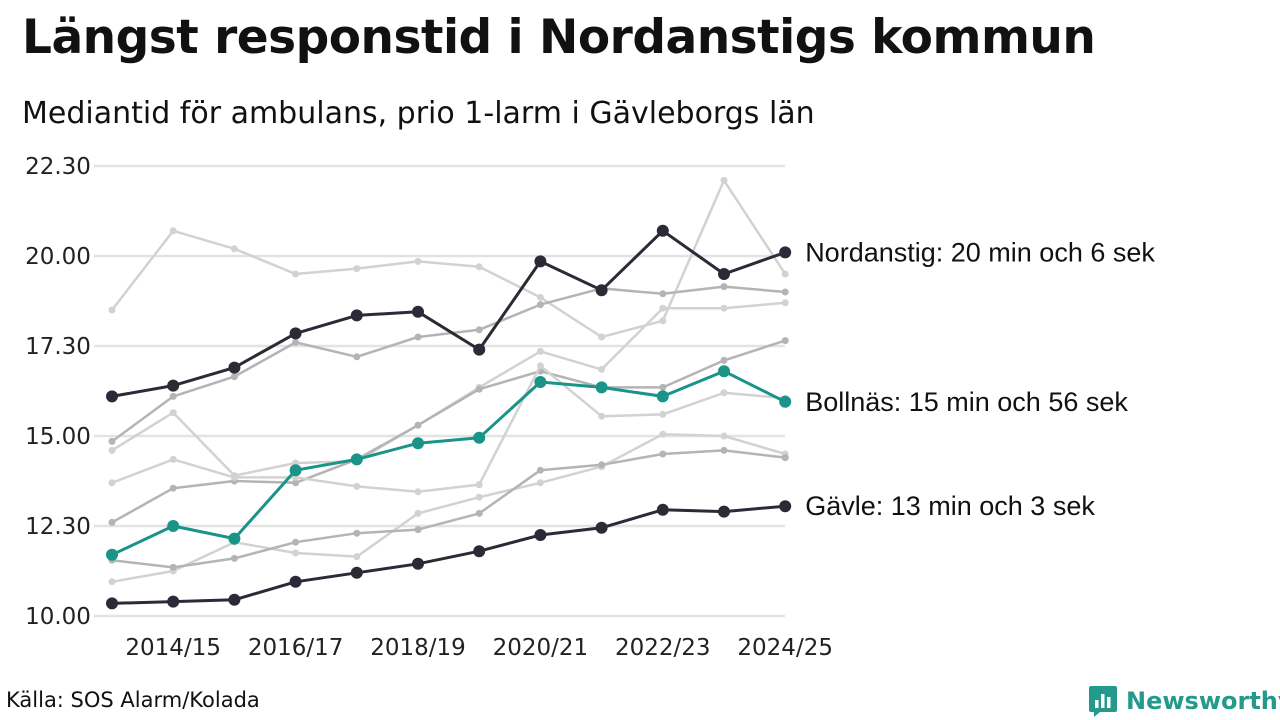 The image size is (1280, 720). What do you see at coordinates (58, 257) in the screenshot?
I see `y-tick-label: 20.00` at bounding box center [58, 257].